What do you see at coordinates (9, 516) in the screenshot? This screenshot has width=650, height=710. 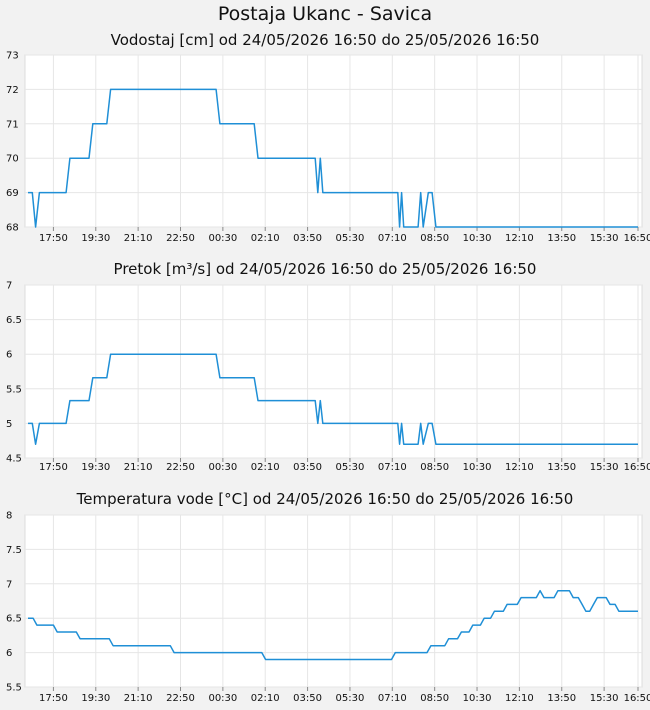 I see `y-tick-label: 8` at bounding box center [9, 516].